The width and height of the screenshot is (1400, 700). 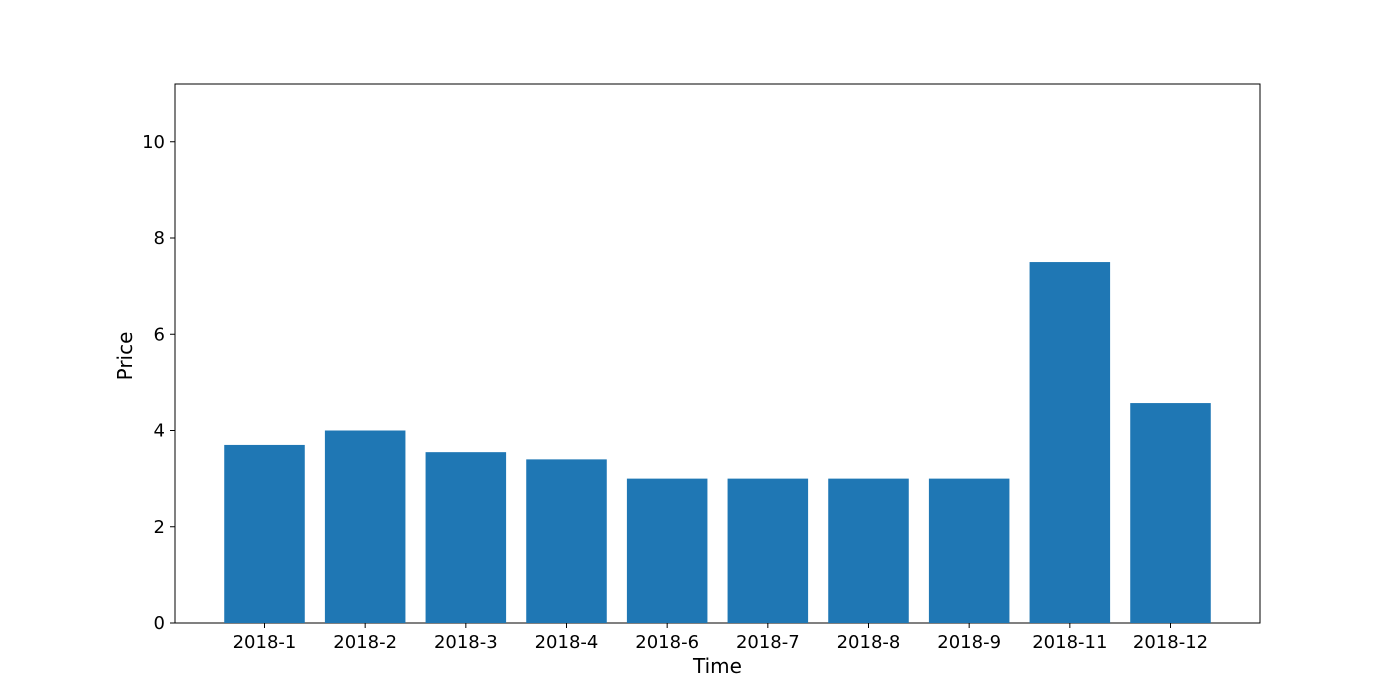 What do you see at coordinates (365, 642) in the screenshot?
I see `x-tick-label: 2018-2` at bounding box center [365, 642].